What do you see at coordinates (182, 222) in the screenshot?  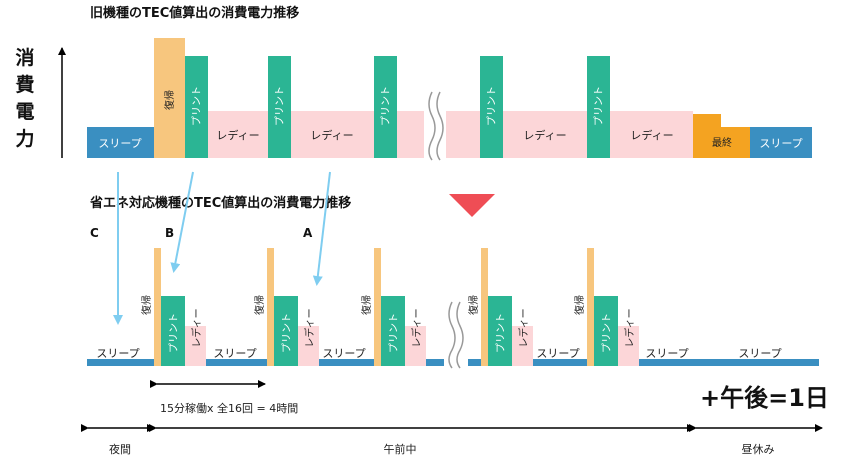 I see `arrow-b-print` at bounding box center [182, 222].